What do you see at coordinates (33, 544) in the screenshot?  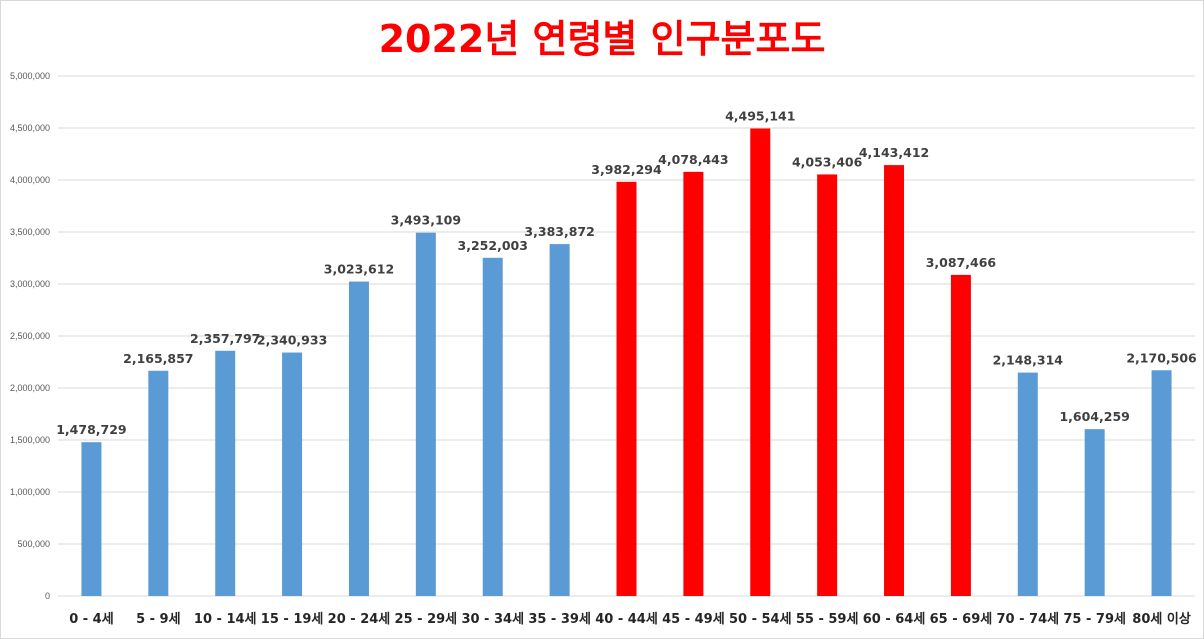 I see `y-tick-label: 500,000` at bounding box center [33, 544].